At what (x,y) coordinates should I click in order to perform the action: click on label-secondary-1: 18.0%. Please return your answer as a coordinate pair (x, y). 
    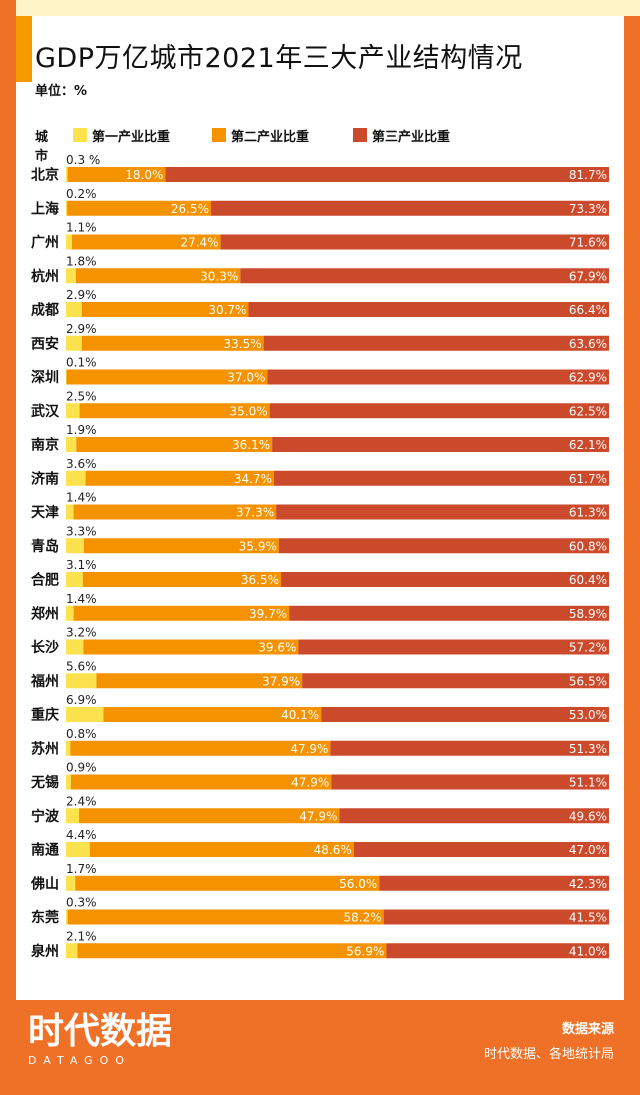
    Looking at the image, I should click on (144, 175).